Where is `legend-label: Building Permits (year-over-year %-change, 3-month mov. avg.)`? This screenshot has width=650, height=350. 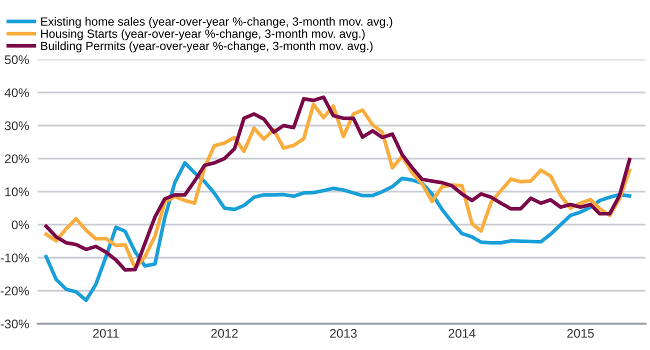
legend-label: Building Permits (year-over-year %-change, 3-month mov. avg.) is located at coordinates (207, 46).